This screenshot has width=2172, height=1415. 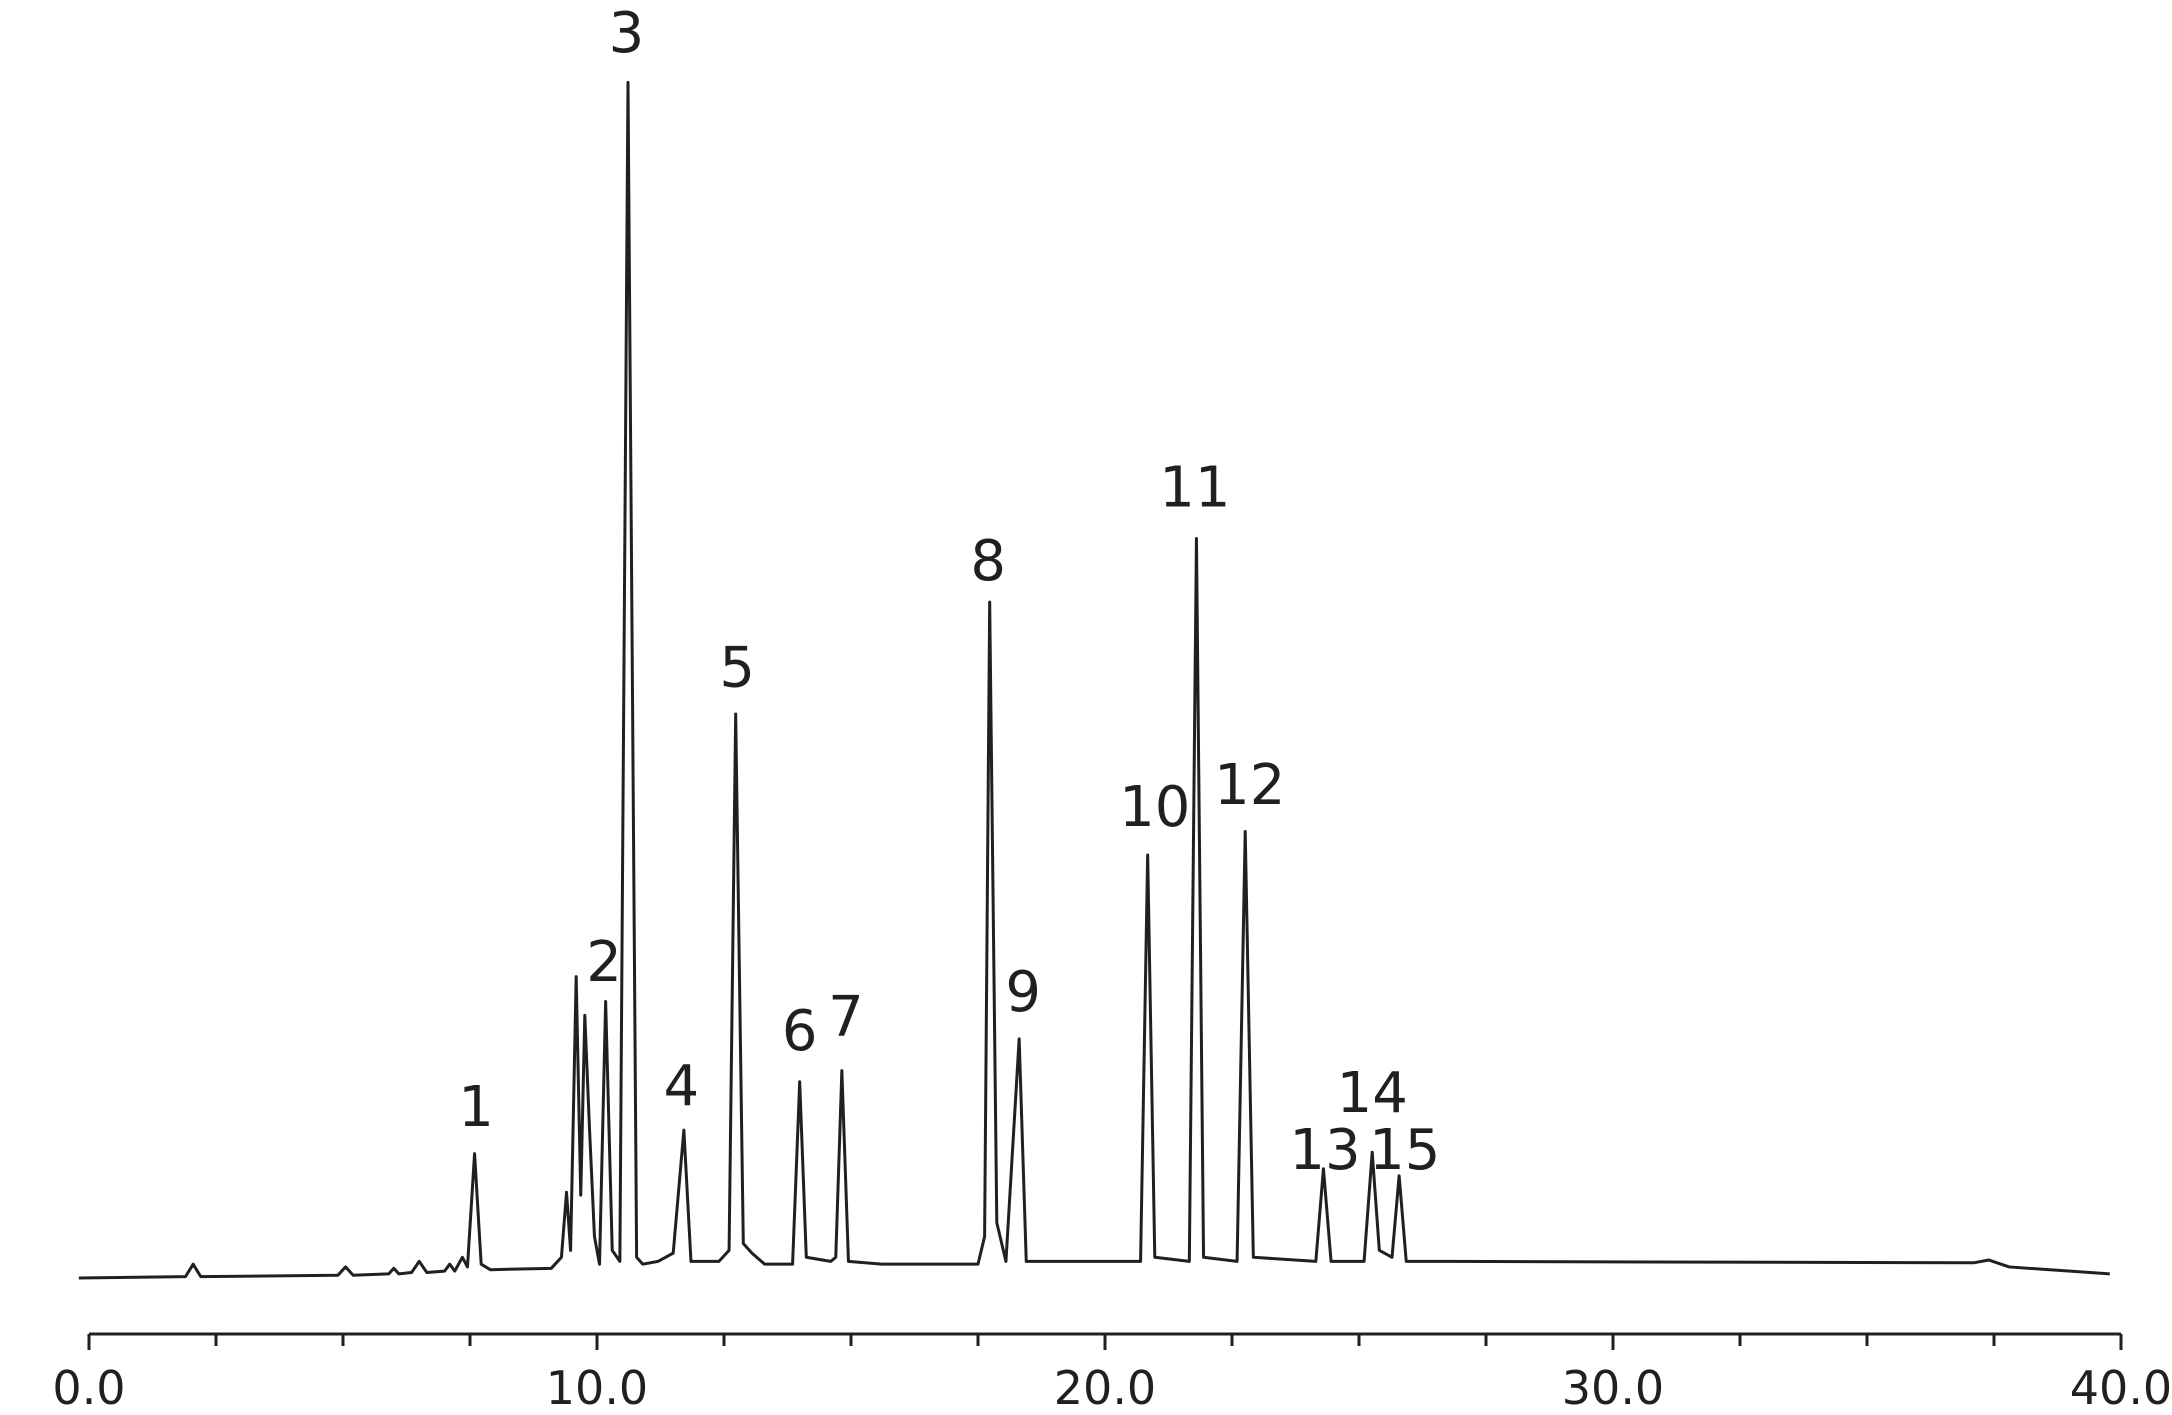 What do you see at coordinates (1613, 1388) in the screenshot?
I see `x-tick-label: 30.0` at bounding box center [1613, 1388].